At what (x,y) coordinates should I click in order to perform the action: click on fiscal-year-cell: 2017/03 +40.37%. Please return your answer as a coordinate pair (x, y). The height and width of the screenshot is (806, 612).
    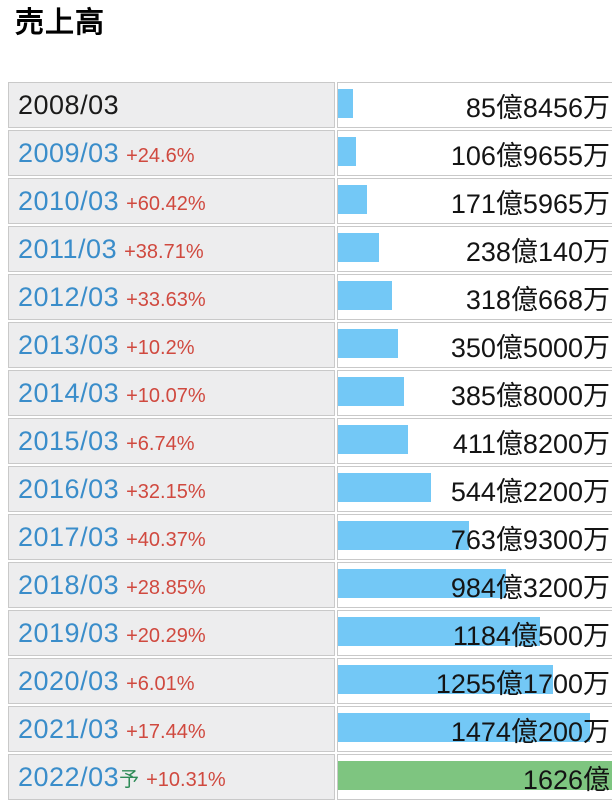
    Looking at the image, I should click on (171, 537).